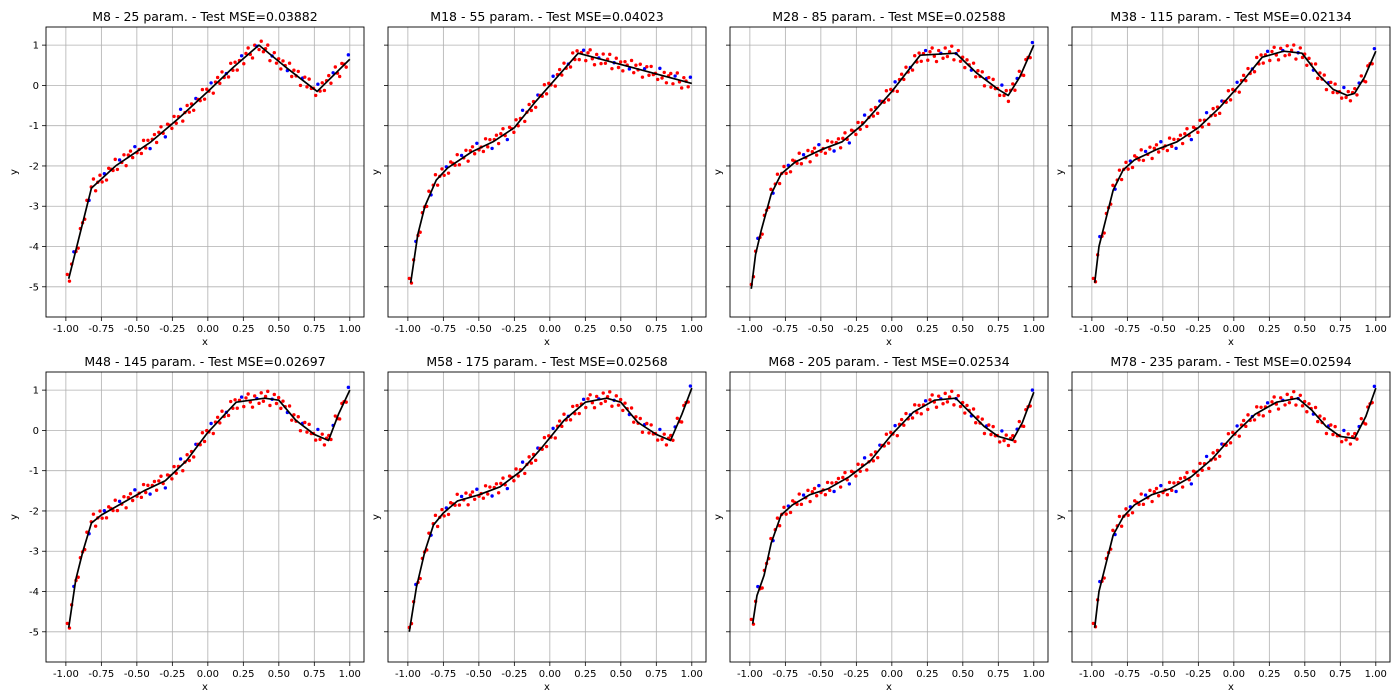 Image resolution: width=1400 pixels, height=700 pixels. What do you see at coordinates (34, 592) in the screenshot?
I see `y-tick-label: -4` at bounding box center [34, 592].